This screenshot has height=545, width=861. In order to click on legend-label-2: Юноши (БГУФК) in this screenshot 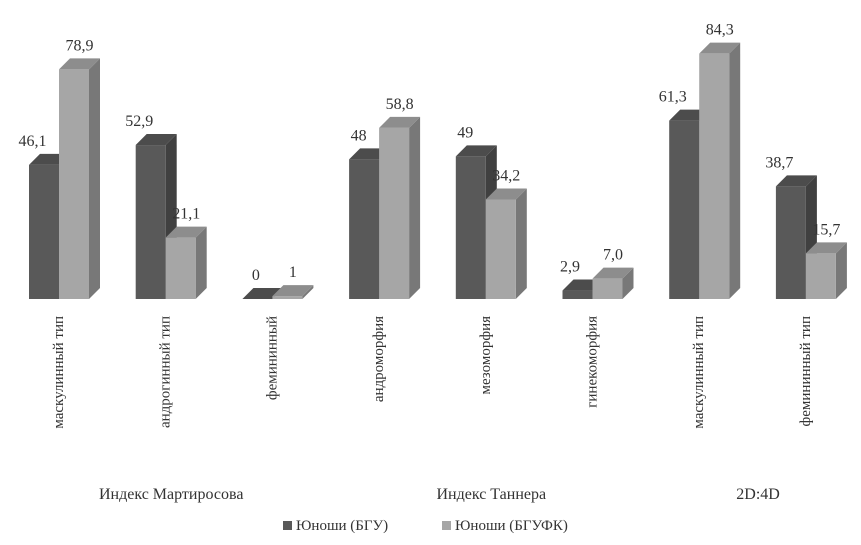, I will do `click(511, 526)`.